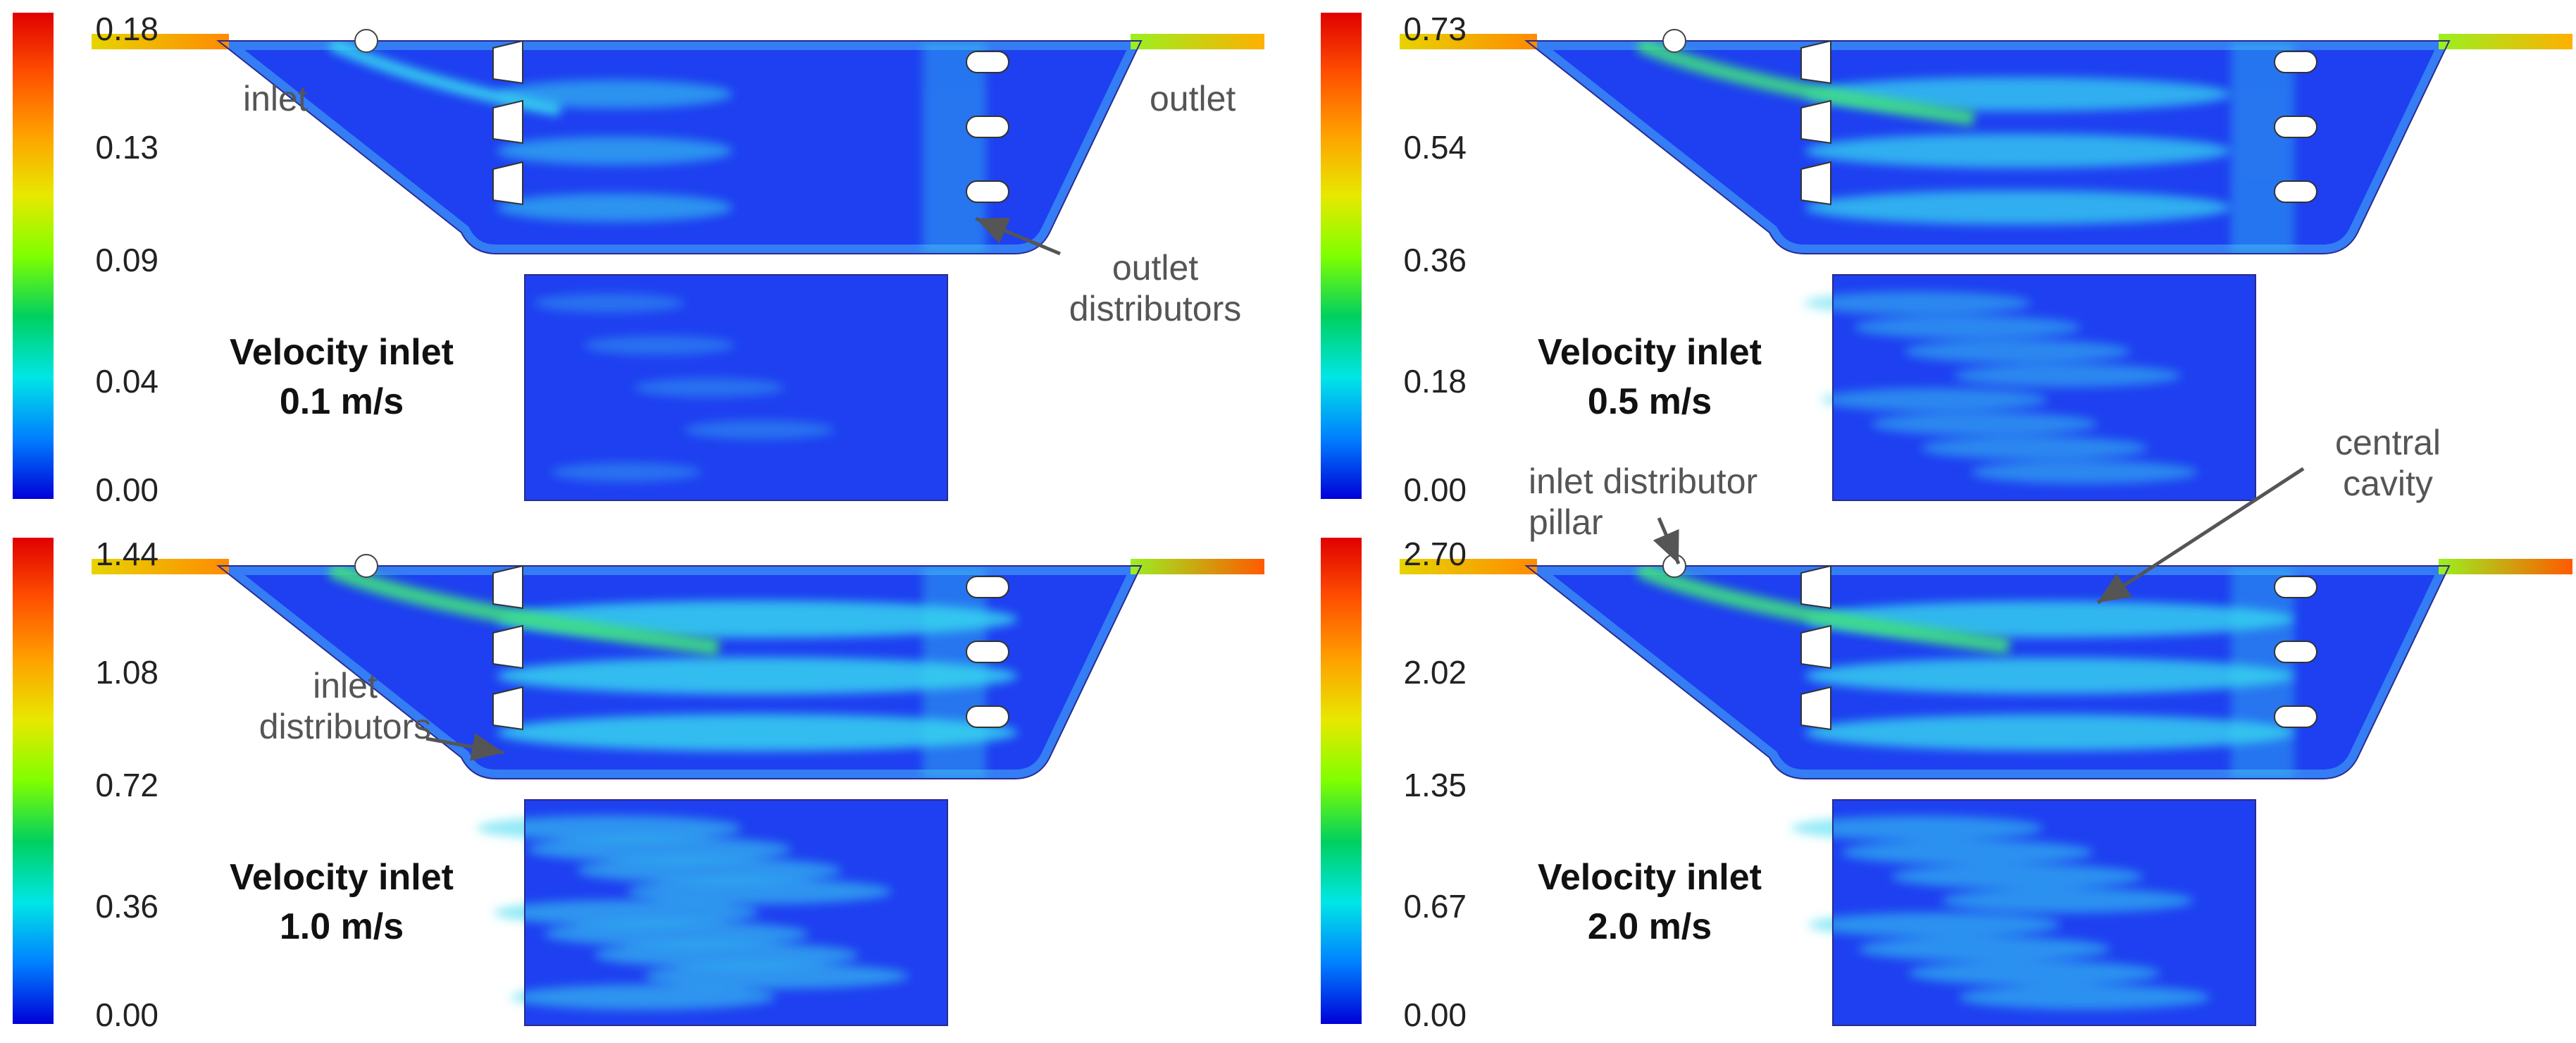 The width and height of the screenshot is (2576, 1043). Describe the element at coordinates (126, 785) in the screenshot. I see `colorbar-tick: 0.72` at that location.